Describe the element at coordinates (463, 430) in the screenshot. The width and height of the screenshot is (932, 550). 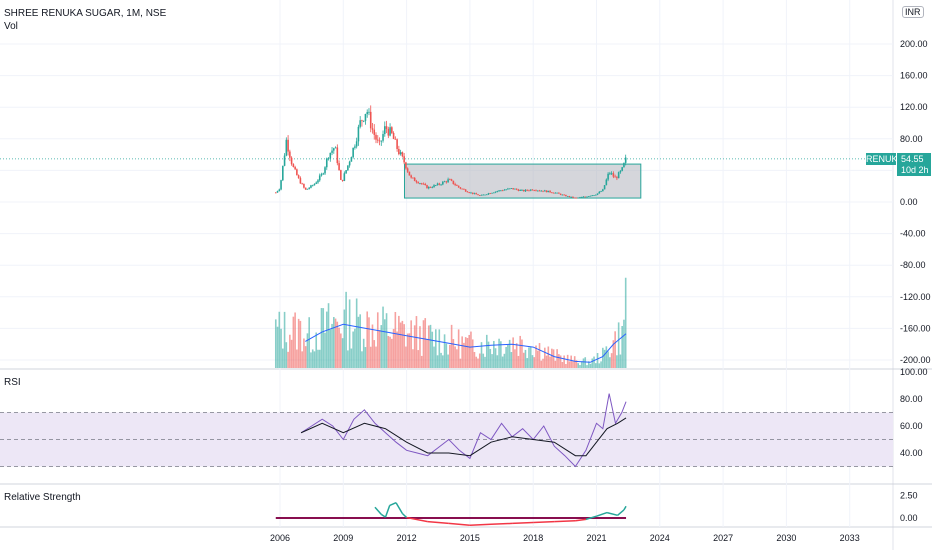
I see `rsi-line` at that location.